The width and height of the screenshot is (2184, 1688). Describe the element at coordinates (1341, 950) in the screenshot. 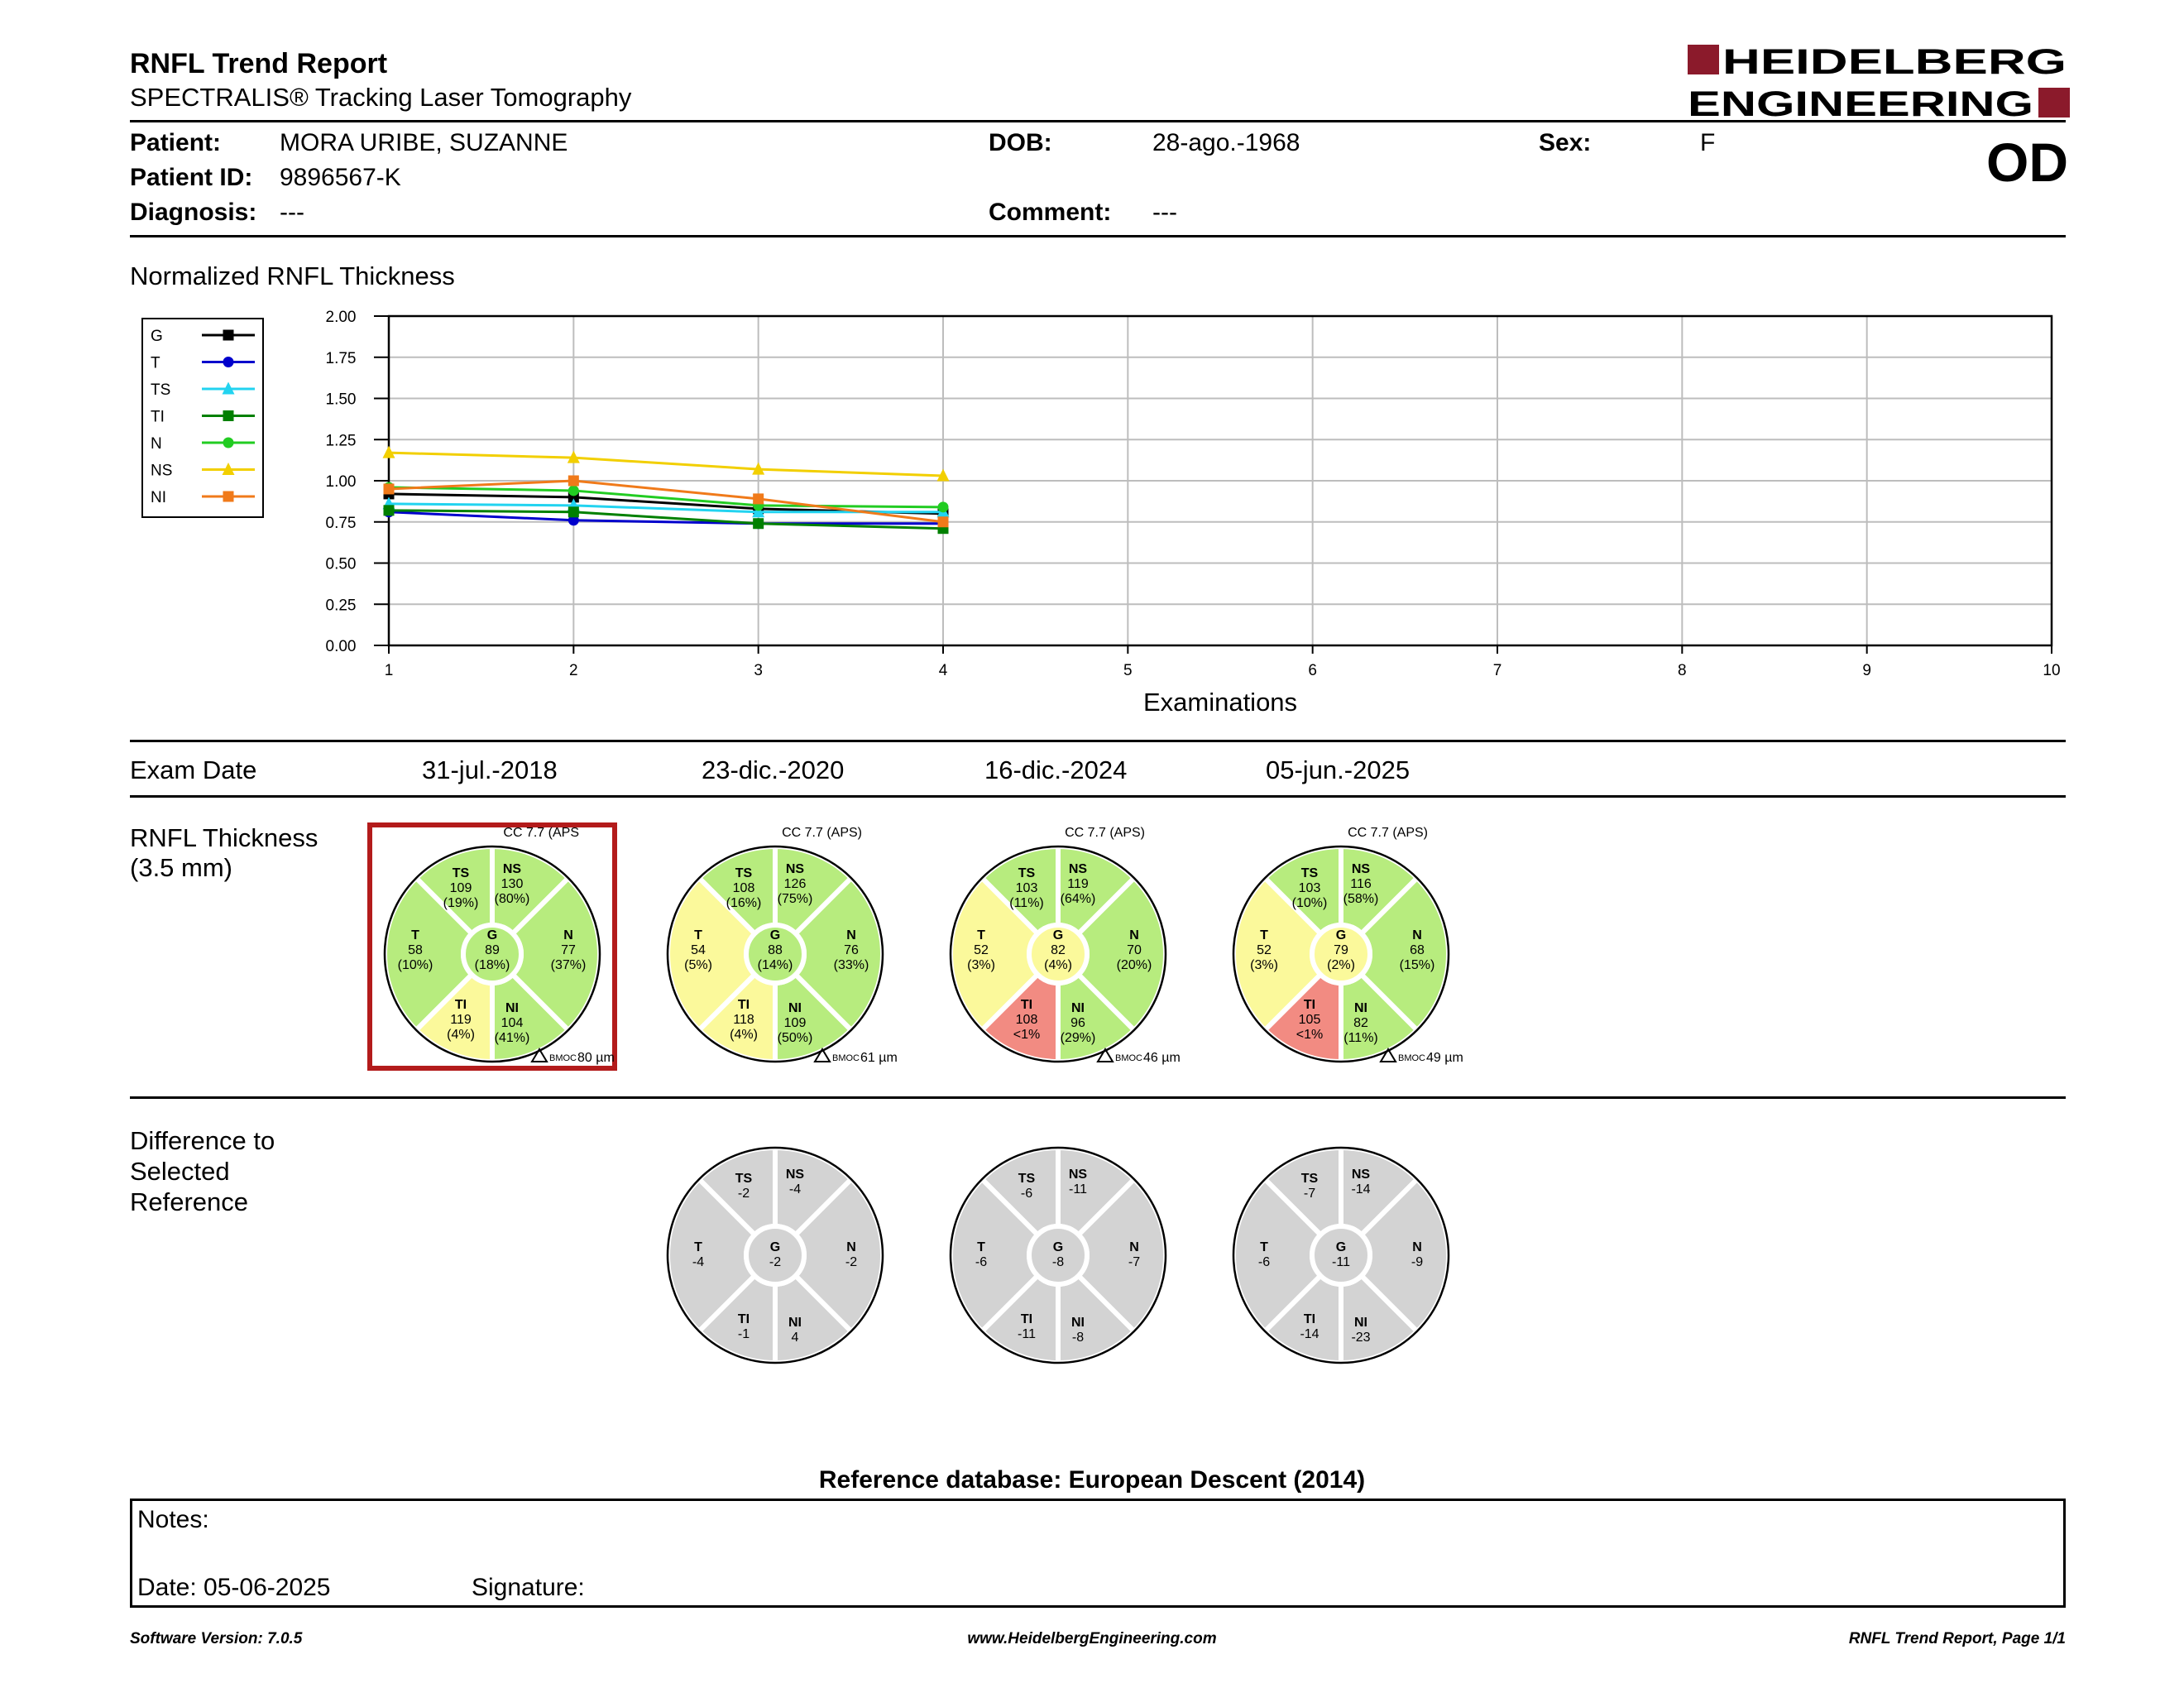

I see `sector-value-g: 79` at that location.